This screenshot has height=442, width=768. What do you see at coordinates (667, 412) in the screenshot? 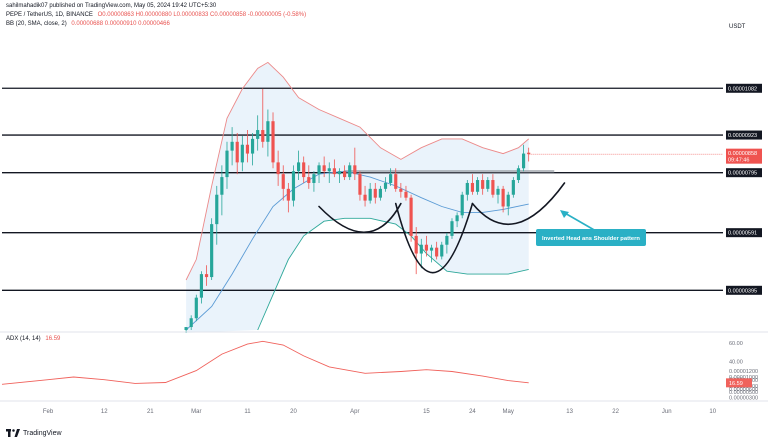
I see `x-tick-label: Jun` at bounding box center [667, 412].